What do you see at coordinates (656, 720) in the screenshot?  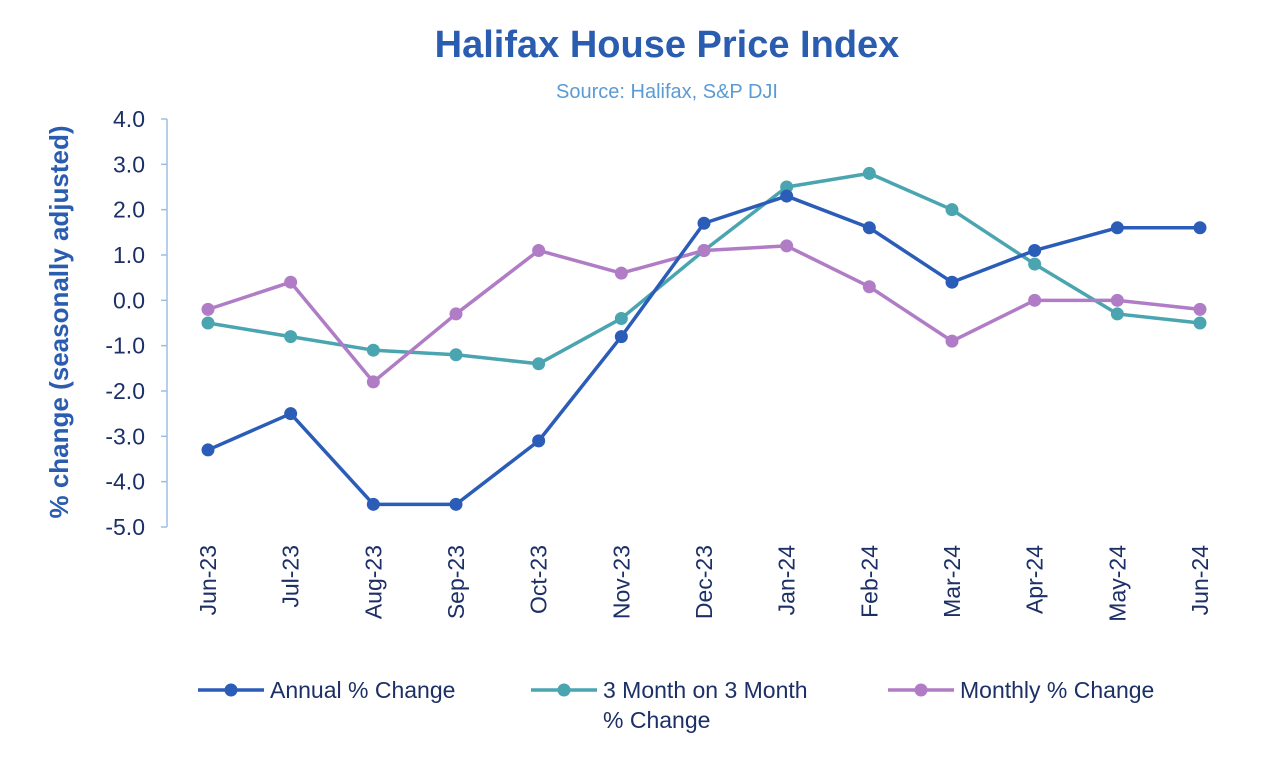 I see `legend-label: % Change` at bounding box center [656, 720].